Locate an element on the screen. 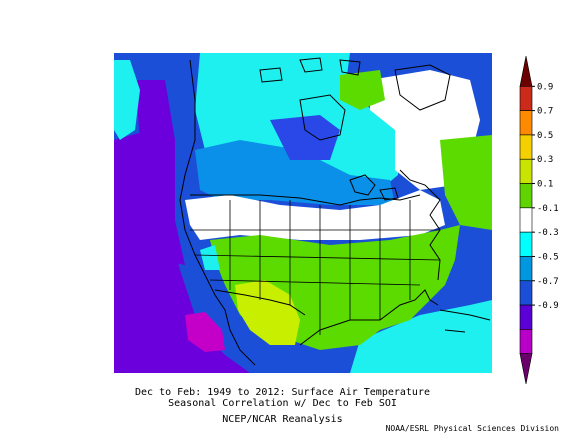 The image size is (565, 437). border-us-canada is located at coordinates (305, 200).